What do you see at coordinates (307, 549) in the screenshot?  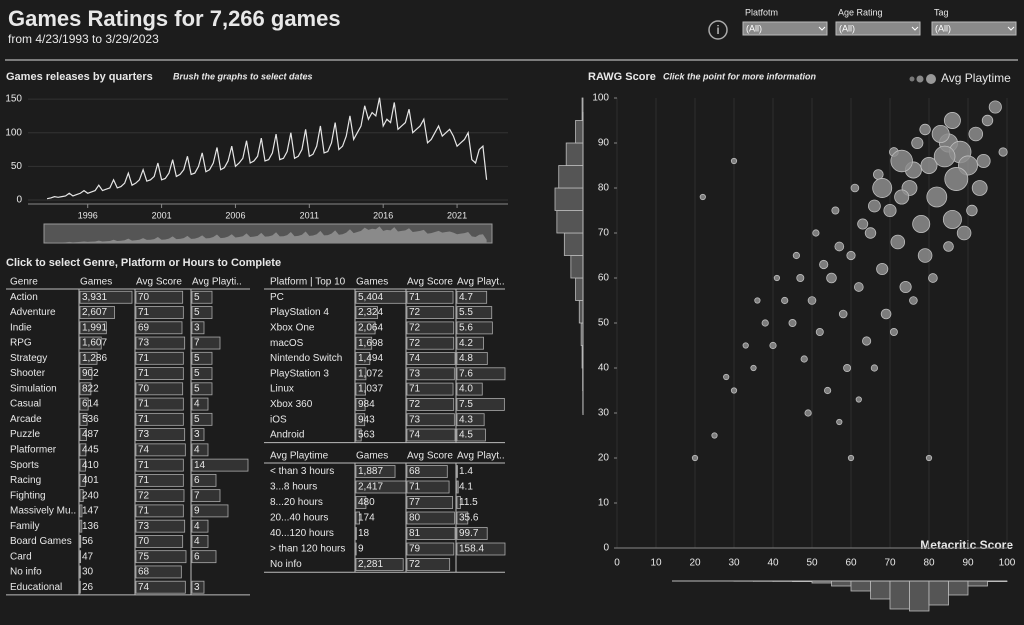 I see `row-label: > than 120 hours` at bounding box center [307, 549].